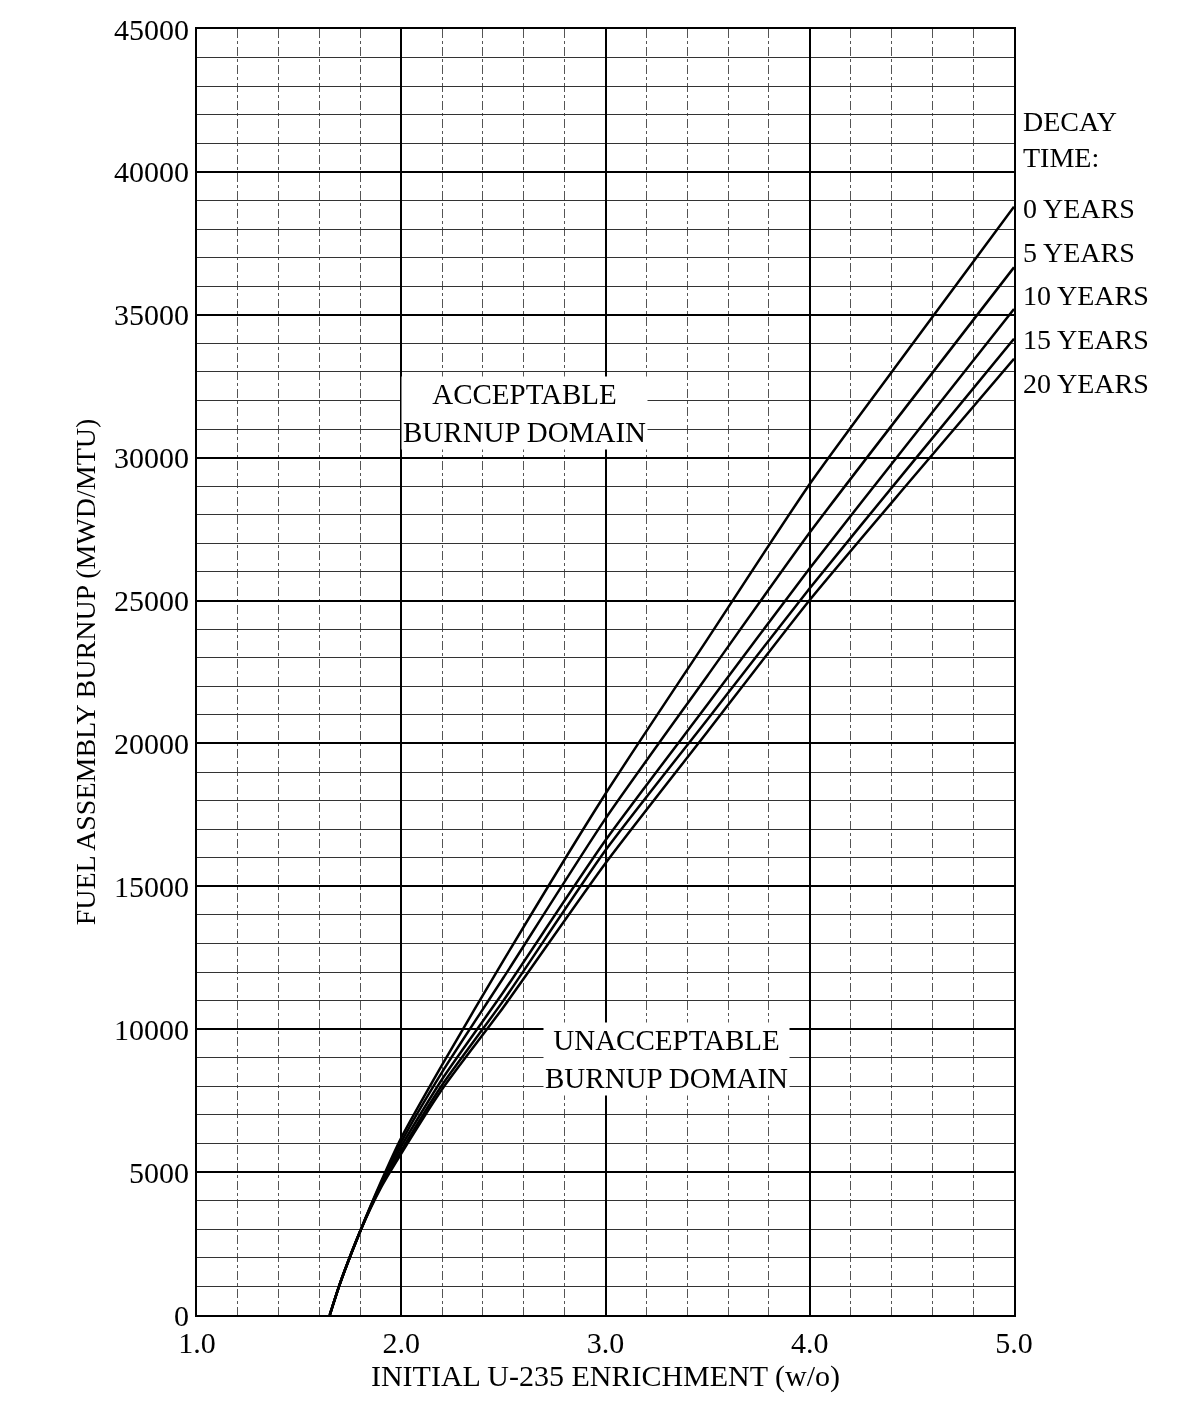 The width and height of the screenshot is (1199, 1422). I want to click on x-tick-label: 5.0, so click(1014, 1342).